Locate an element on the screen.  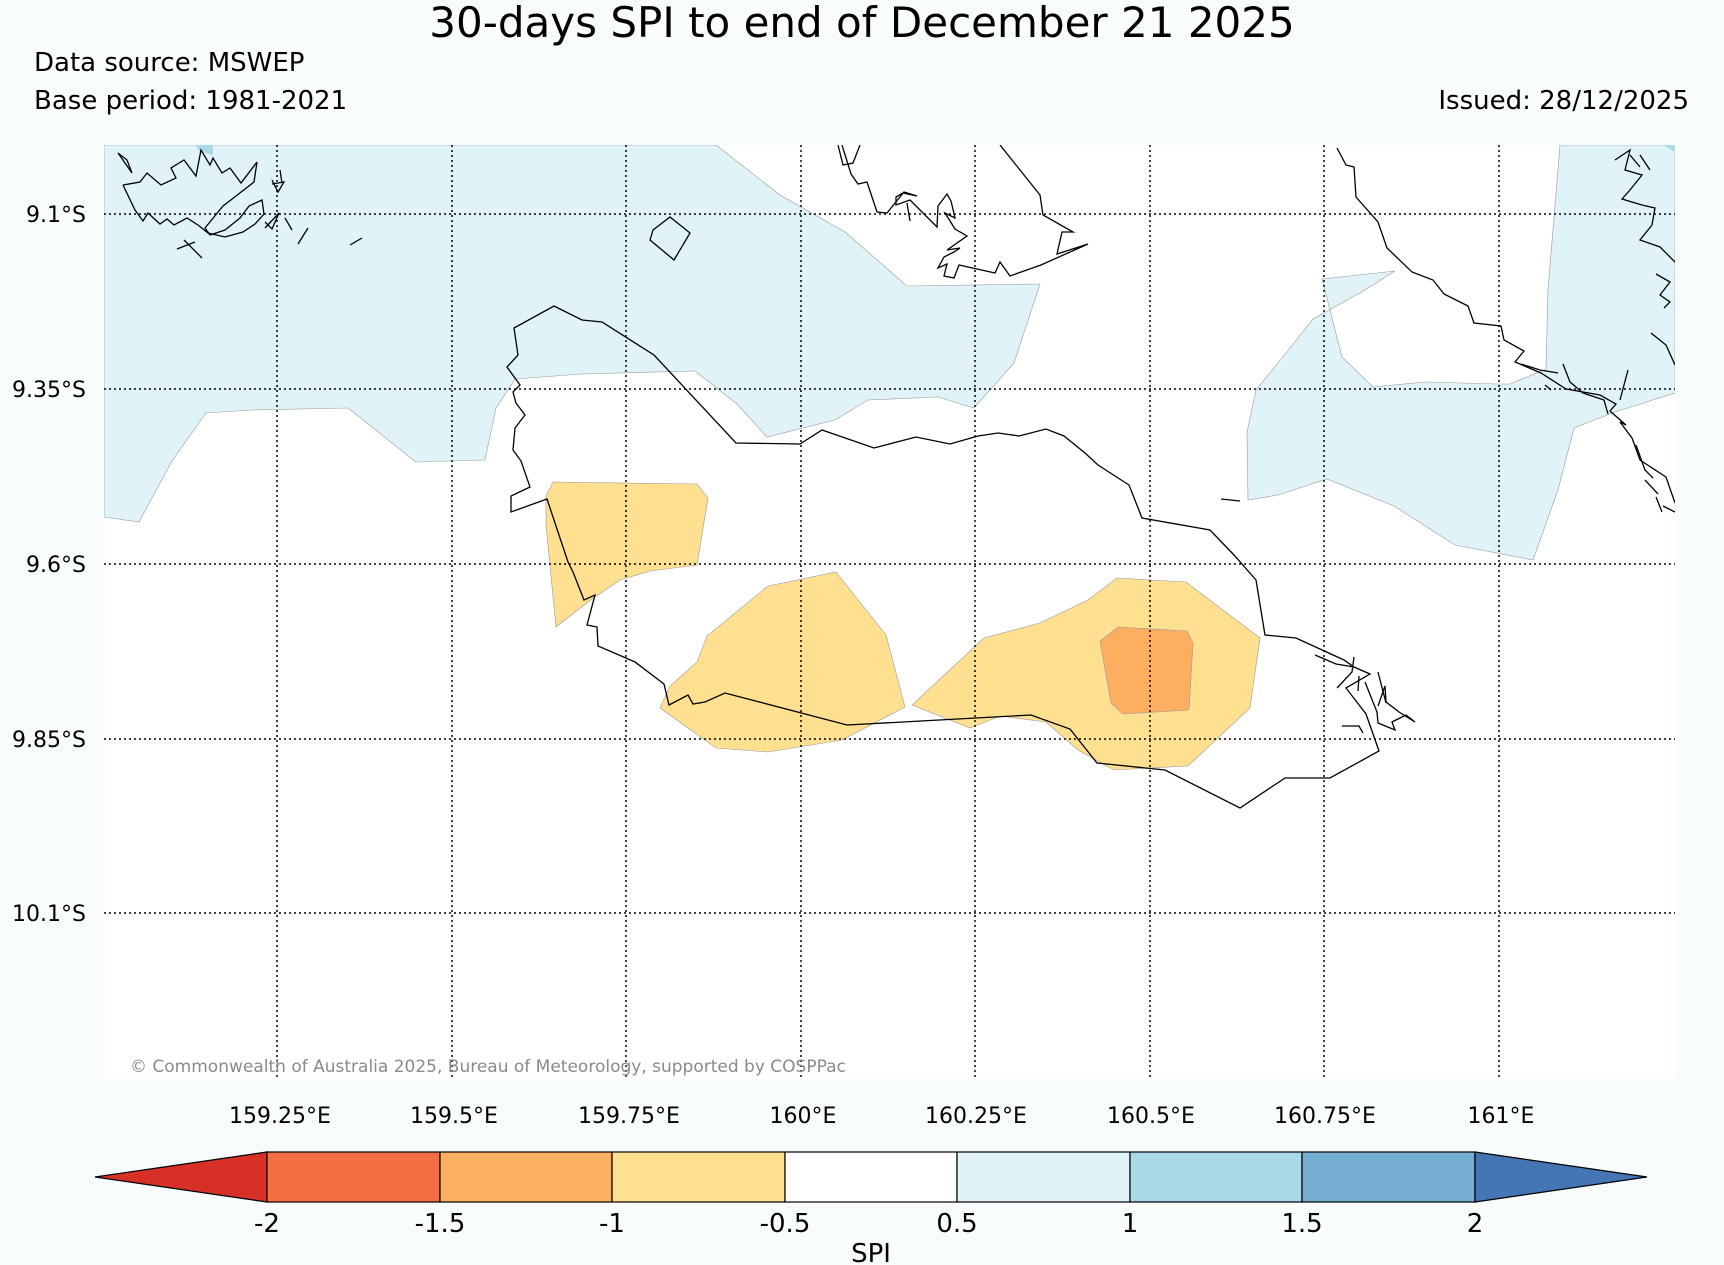
lon-label: 159.5°E is located at coordinates (454, 1116).